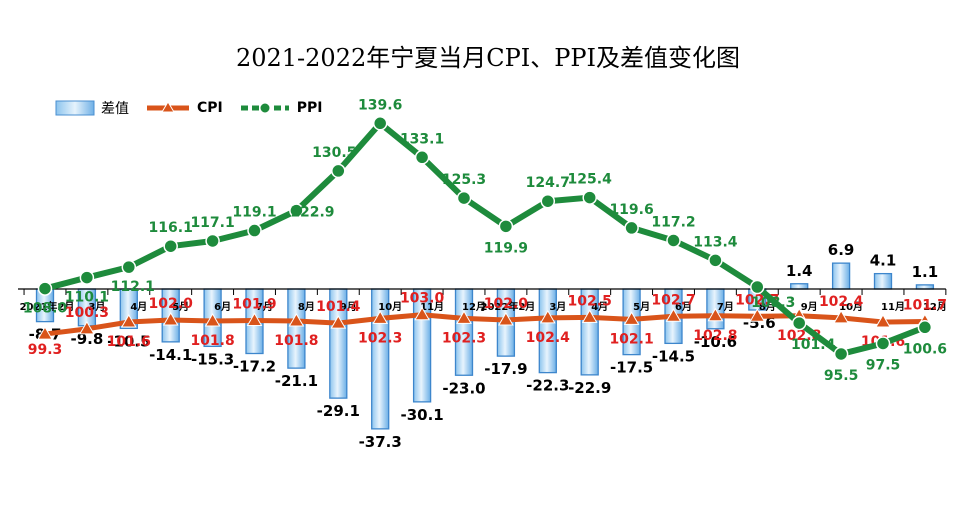 The height and width of the screenshot is (507, 976). I want to click on data-label-diff: -29.1, so click(338, 411).